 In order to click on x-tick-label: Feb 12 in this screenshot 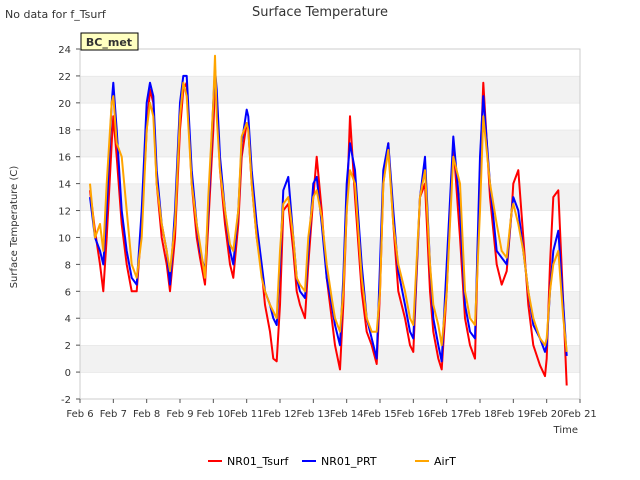, I will do `click(280, 414)`.